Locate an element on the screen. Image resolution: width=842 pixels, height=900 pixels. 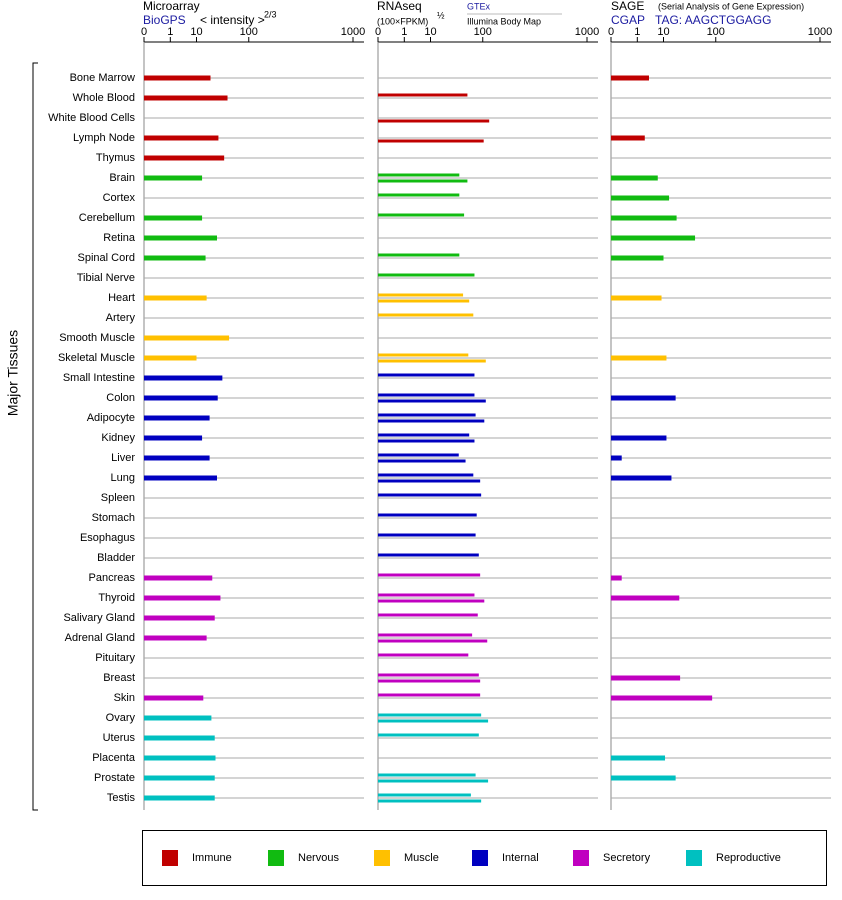
tissue-label: Breast is located at coordinates (119, 678).